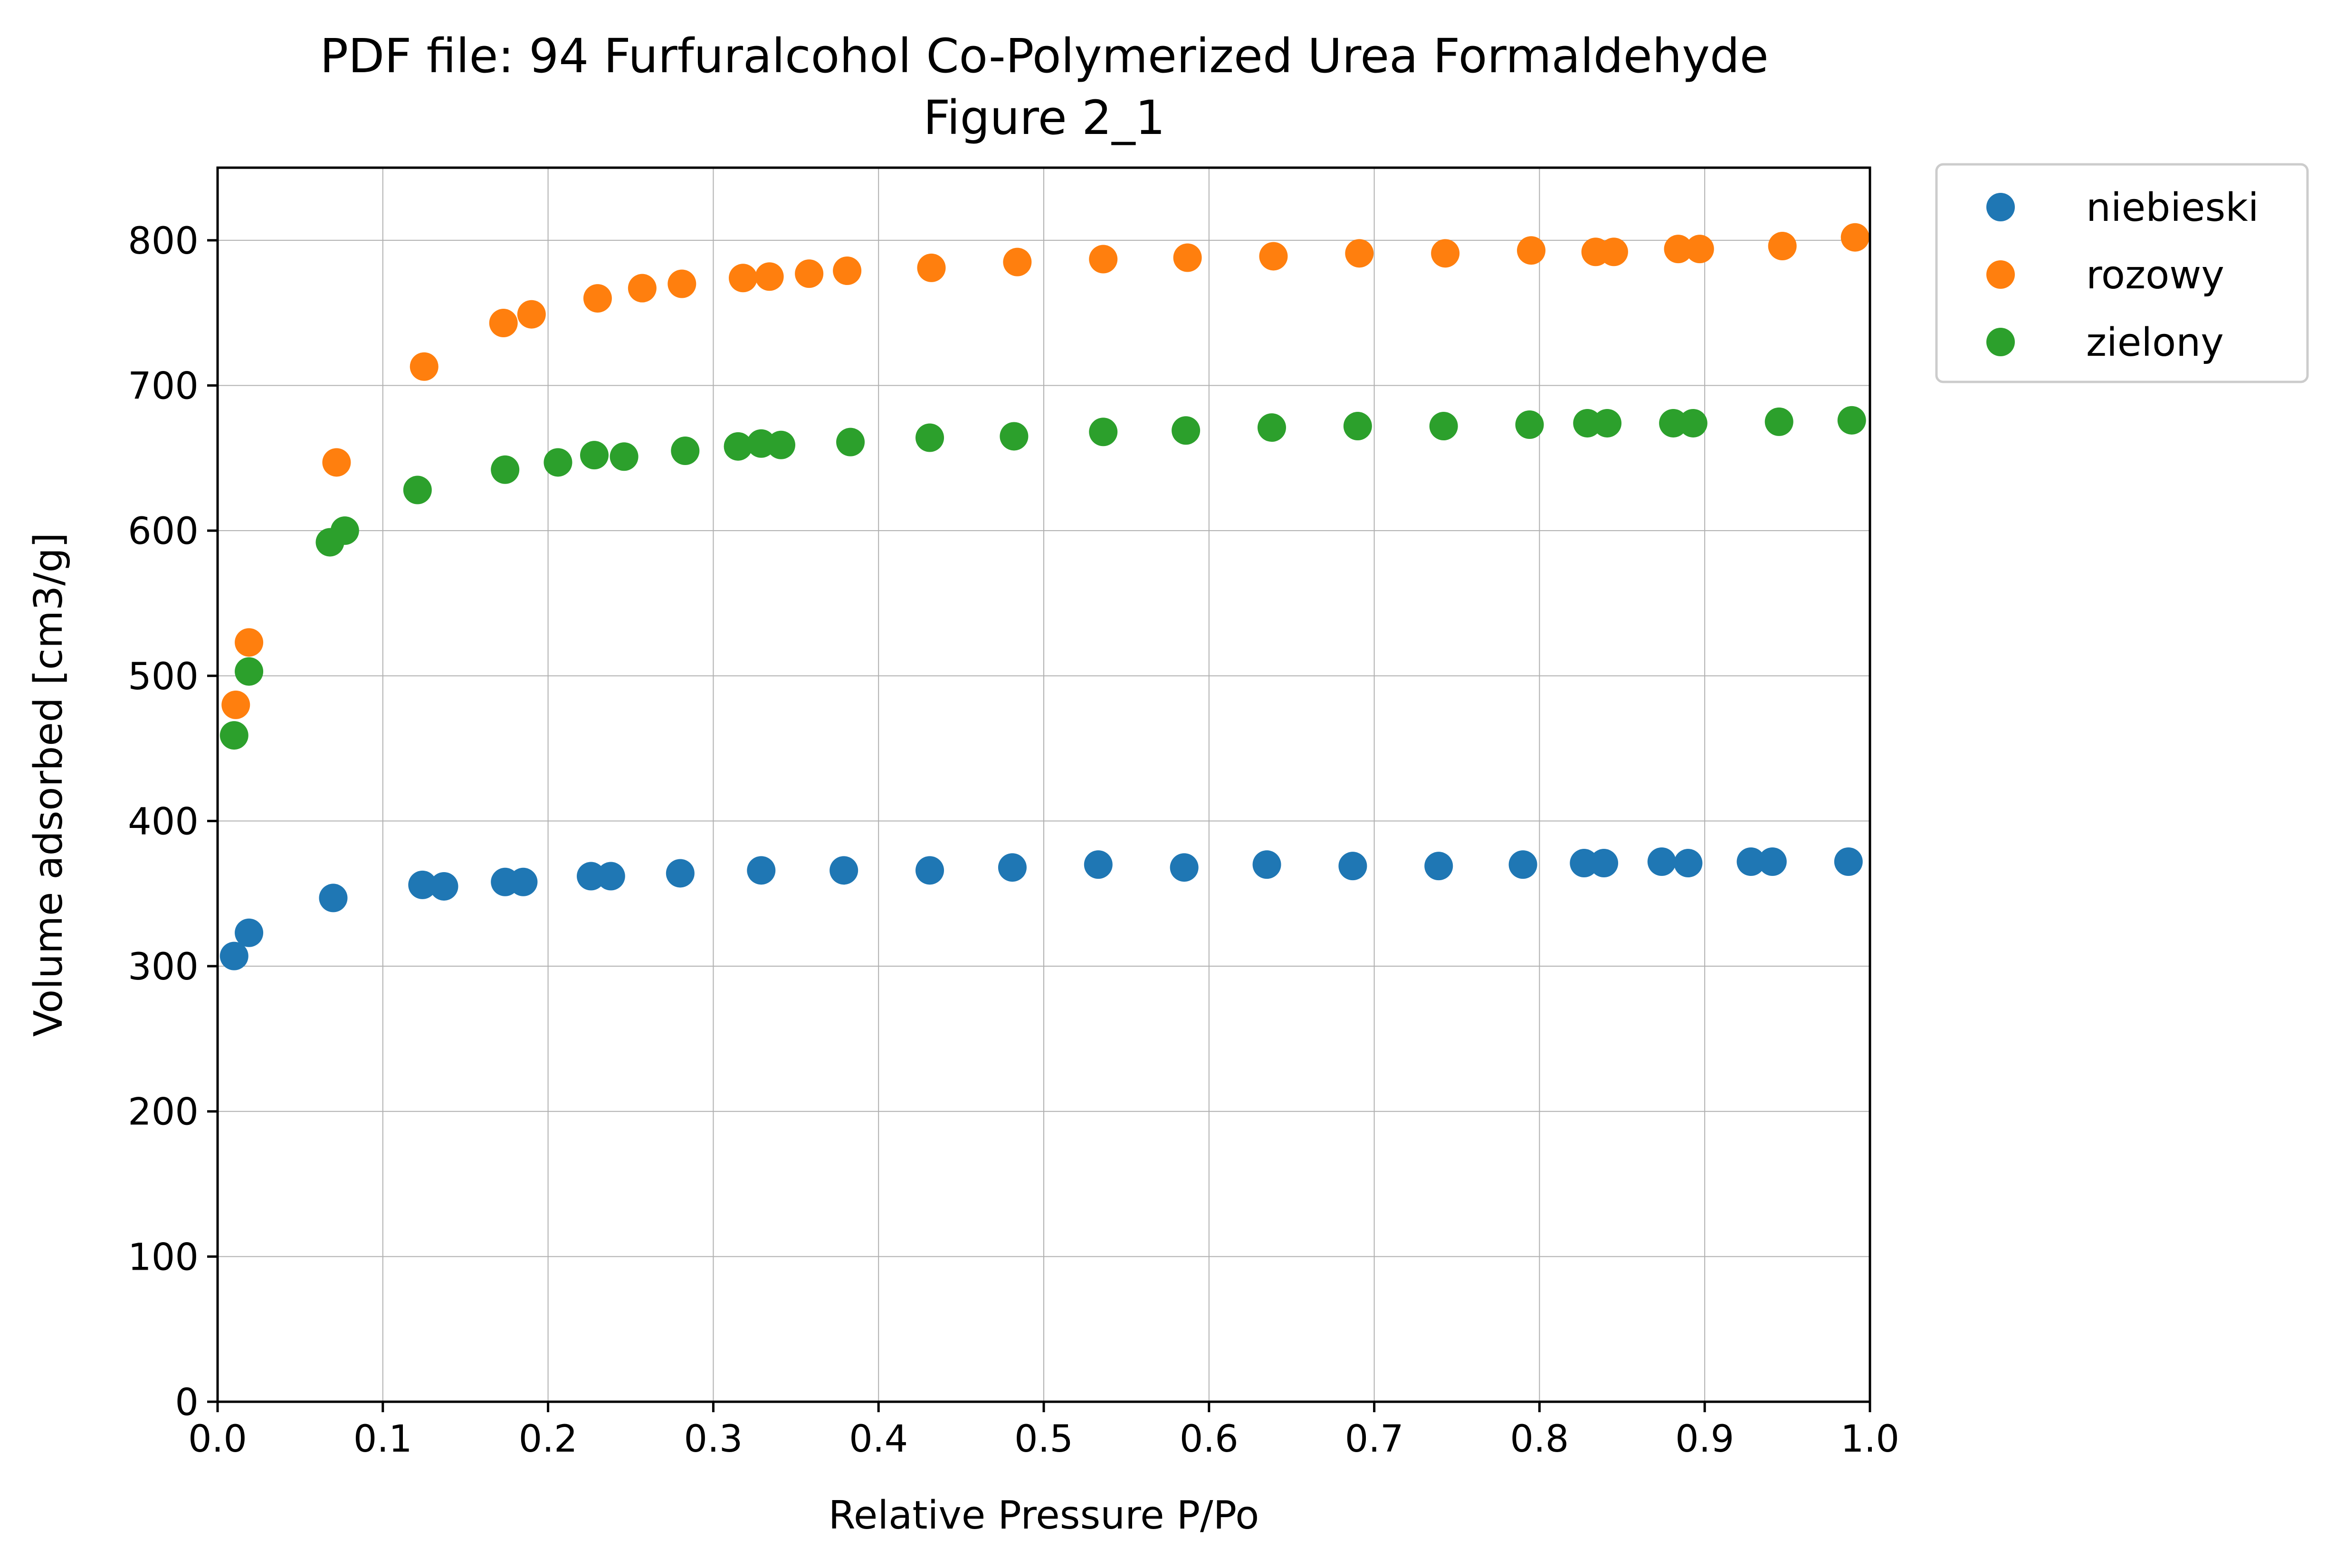 The image size is (2336, 1568). Describe the element at coordinates (49, 784) in the screenshot. I see `y-axis-label: Volume adsorbed [cm3/g]` at that location.